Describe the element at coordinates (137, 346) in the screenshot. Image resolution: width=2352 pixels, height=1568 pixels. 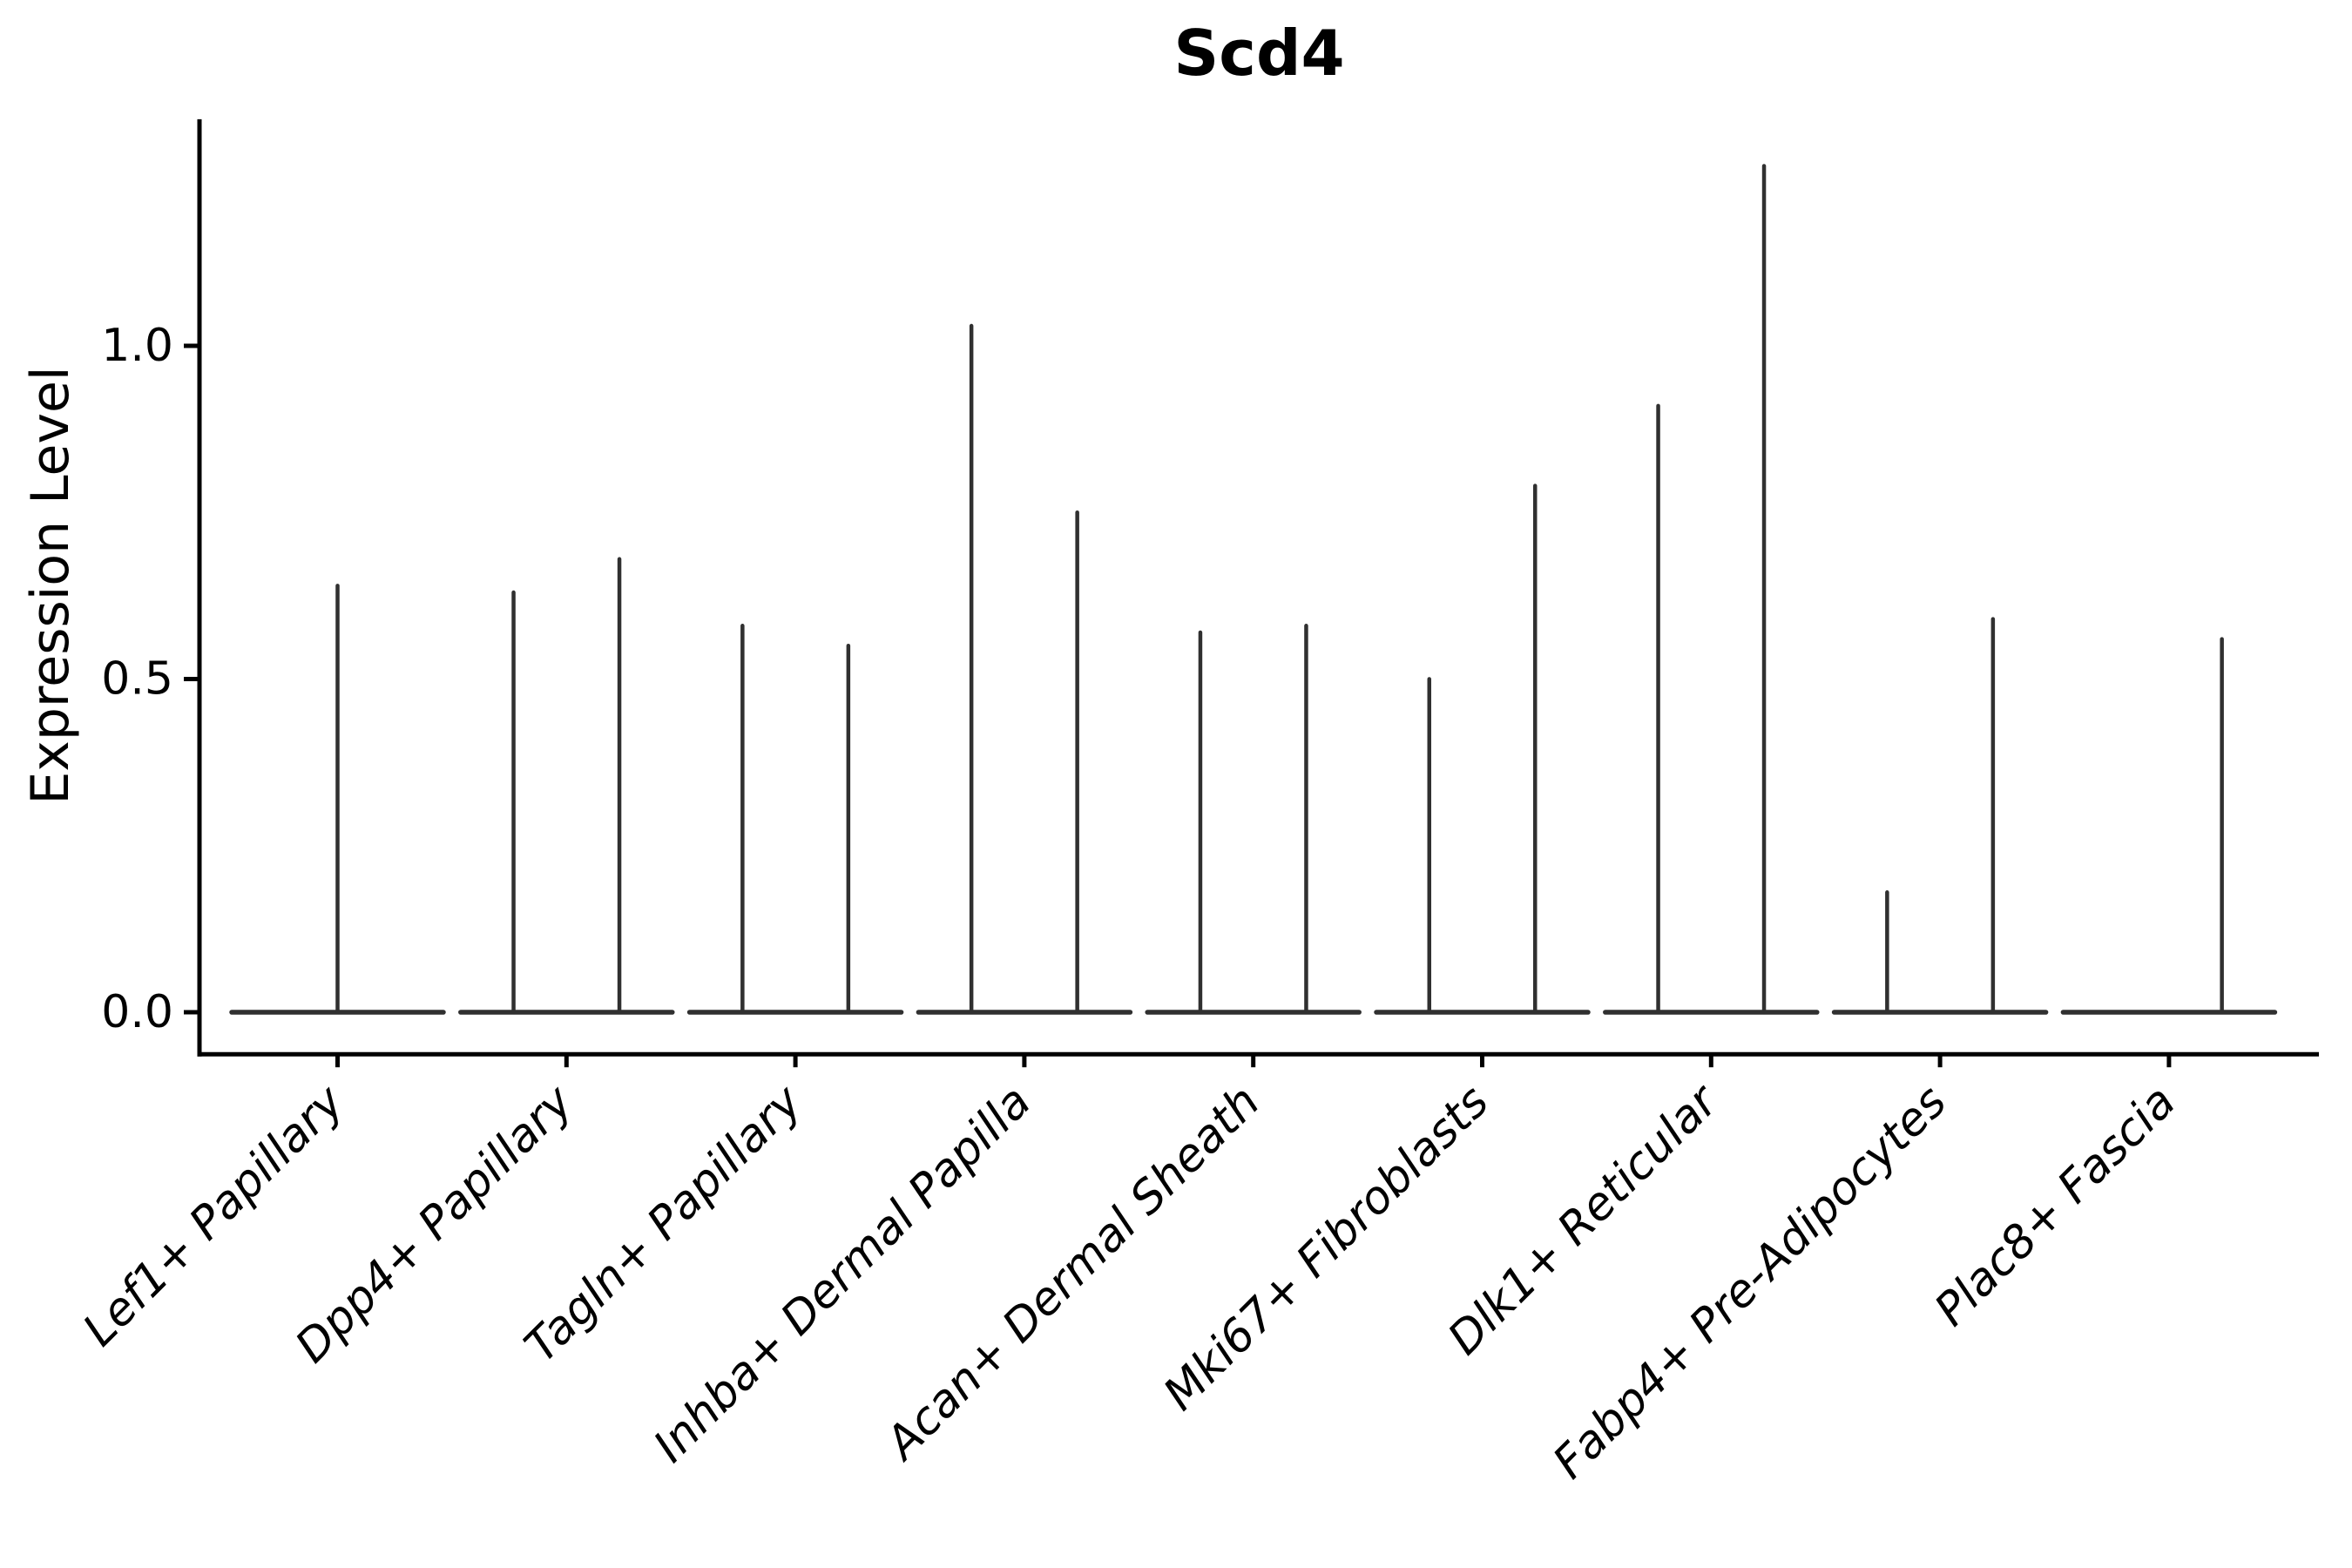
I see `y-tick-label: 1.0` at that location.